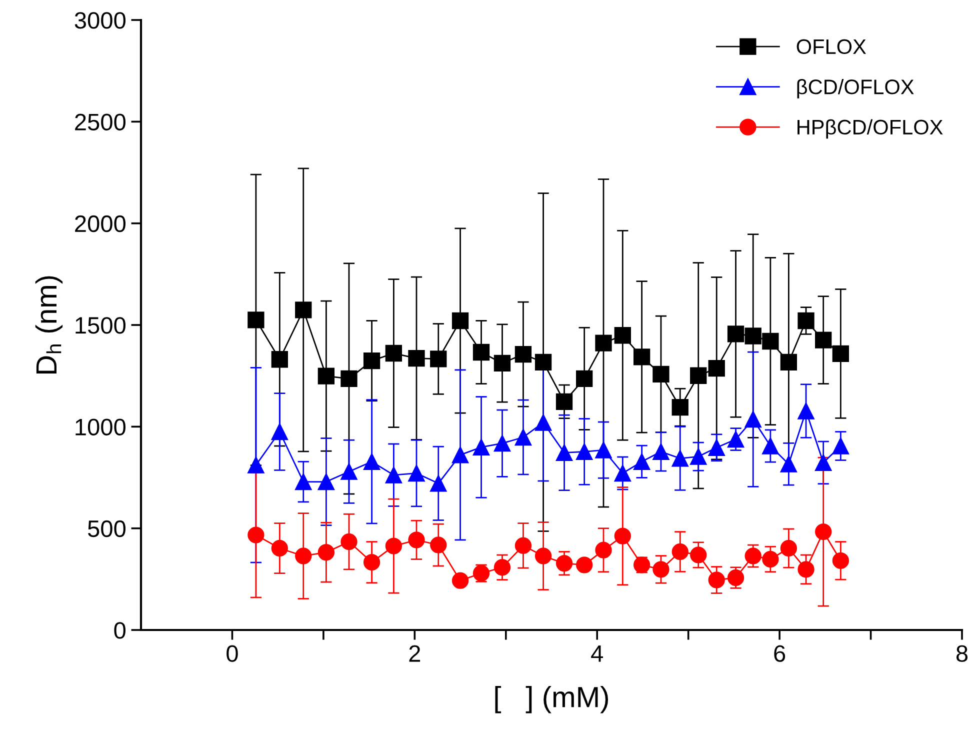 This screenshot has height=729, width=969. What do you see at coordinates (100, 20) in the screenshot?
I see `y-tick-label: 3000` at bounding box center [100, 20].